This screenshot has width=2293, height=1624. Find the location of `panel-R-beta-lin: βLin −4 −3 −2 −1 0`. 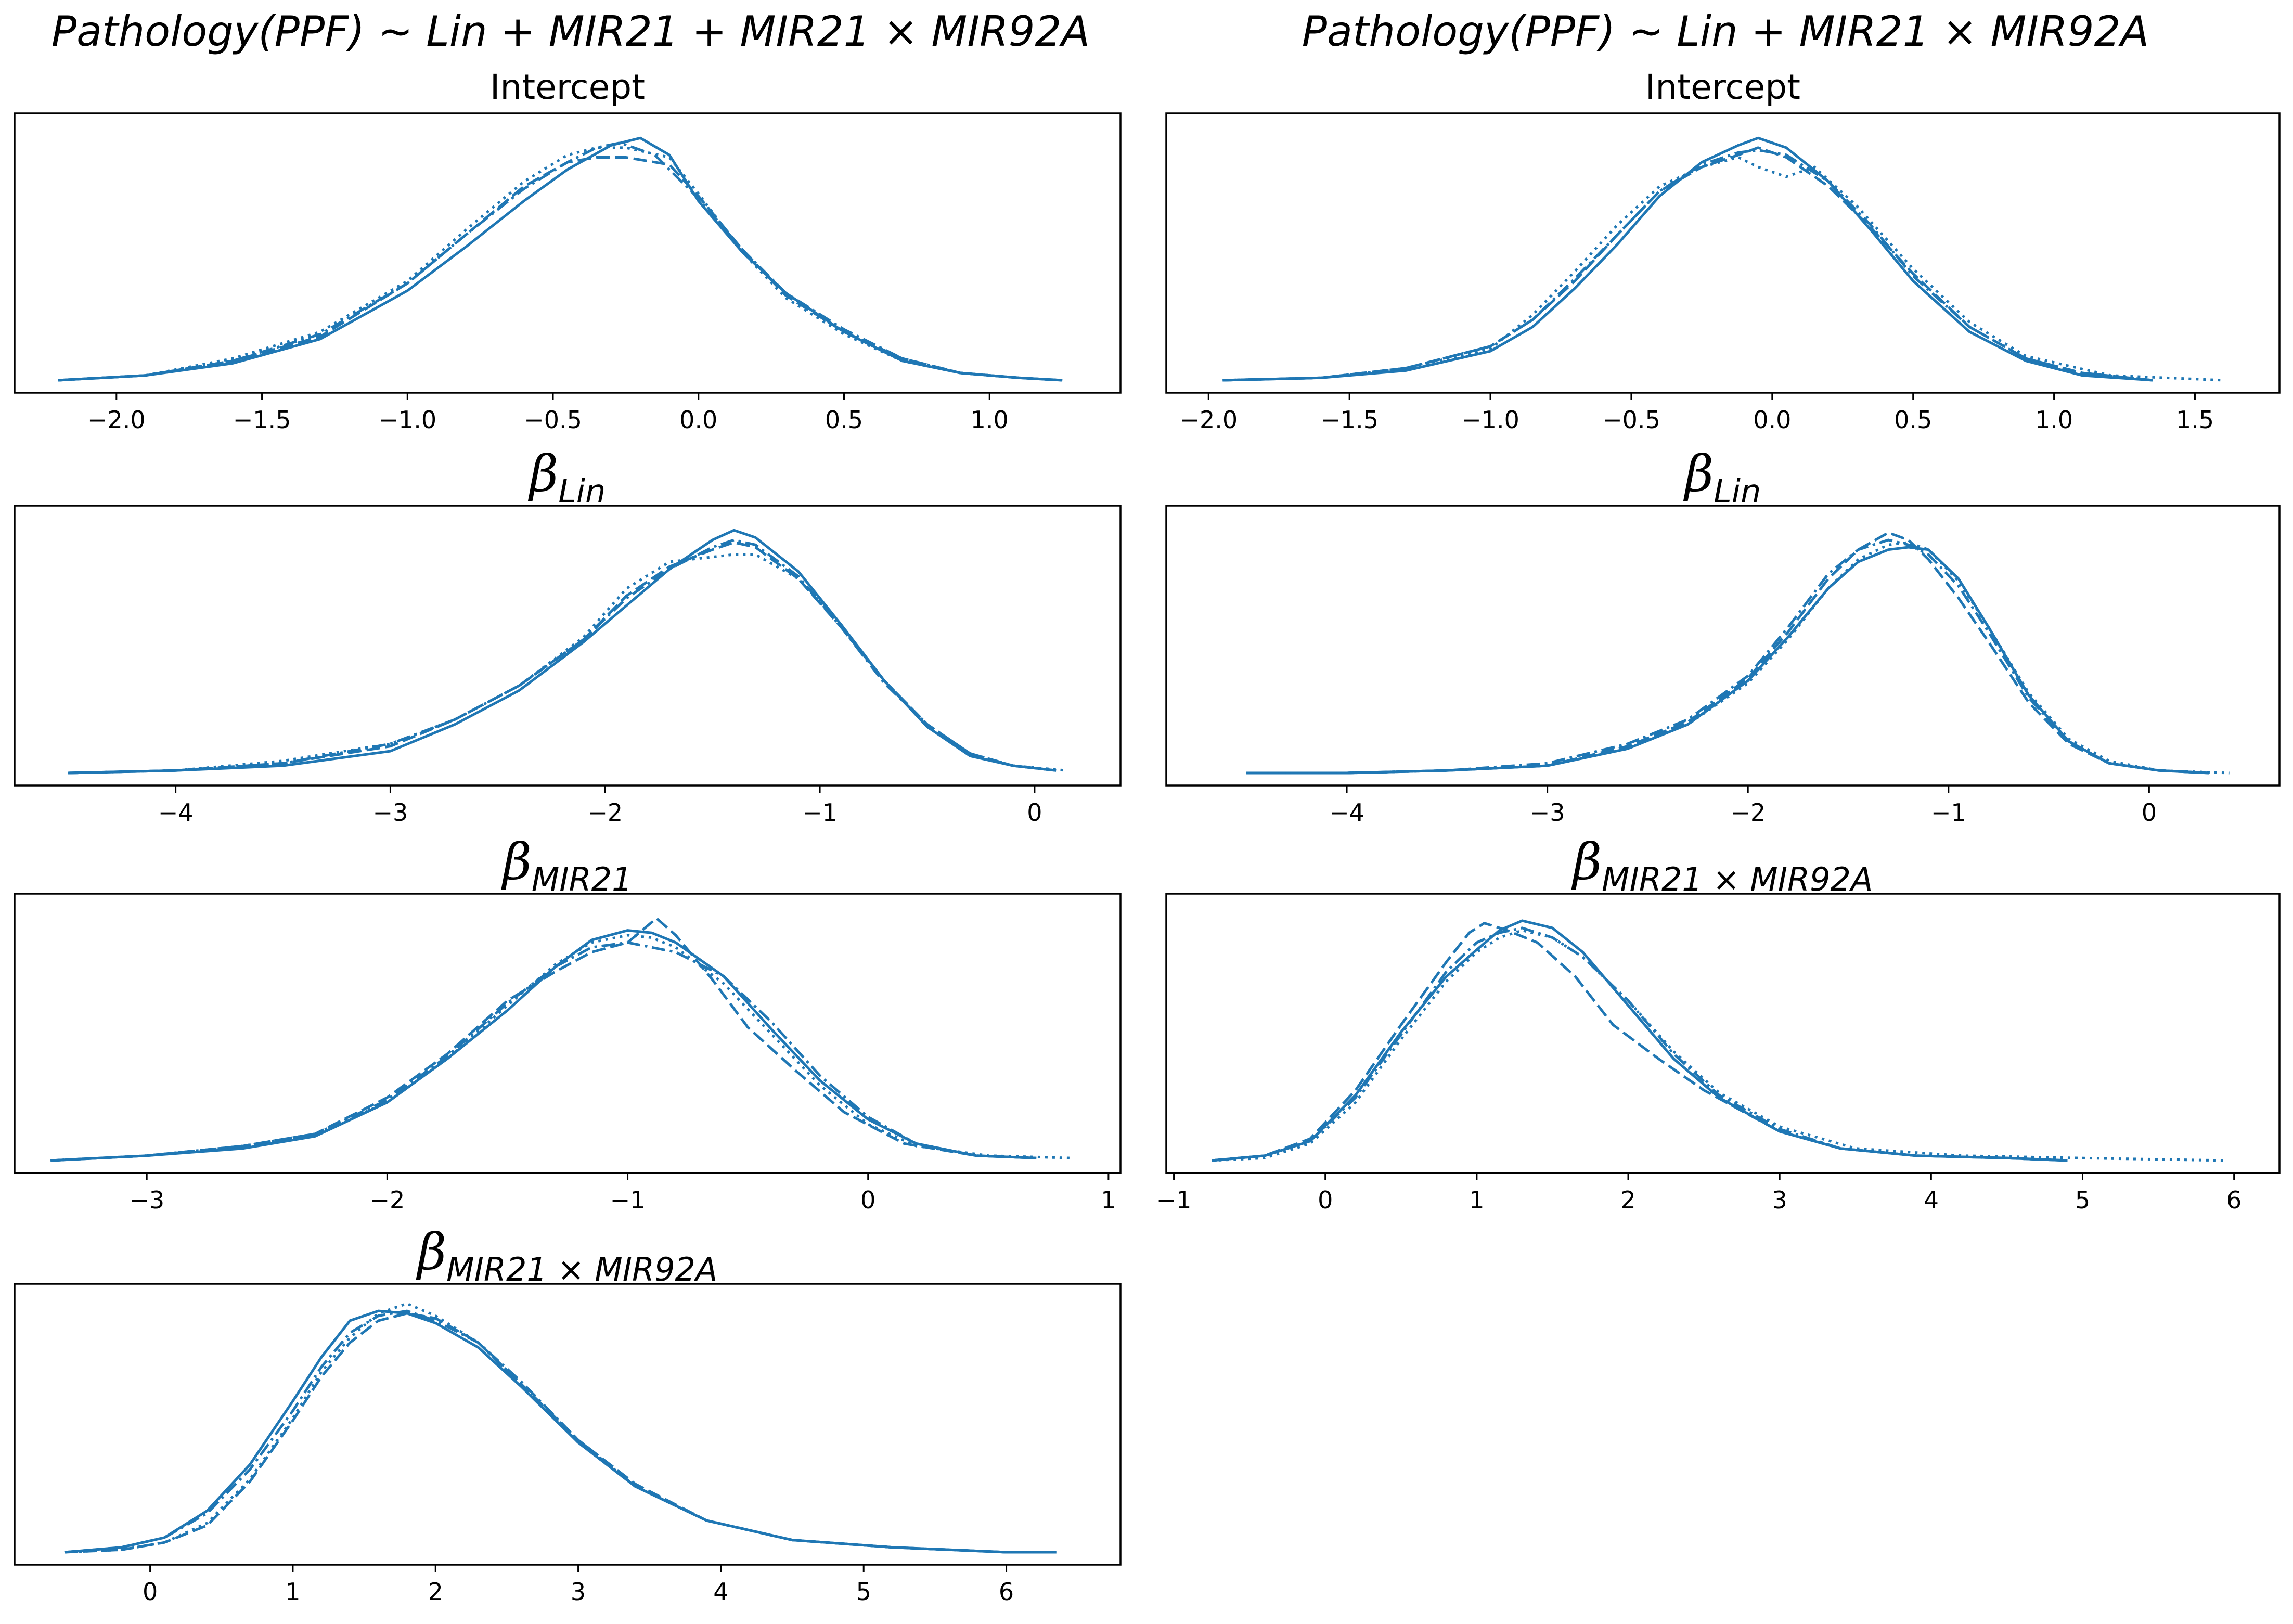

panel-R-beta-lin: βLin −4 −3 −2 −1 0 is located at coordinates (1723, 636).